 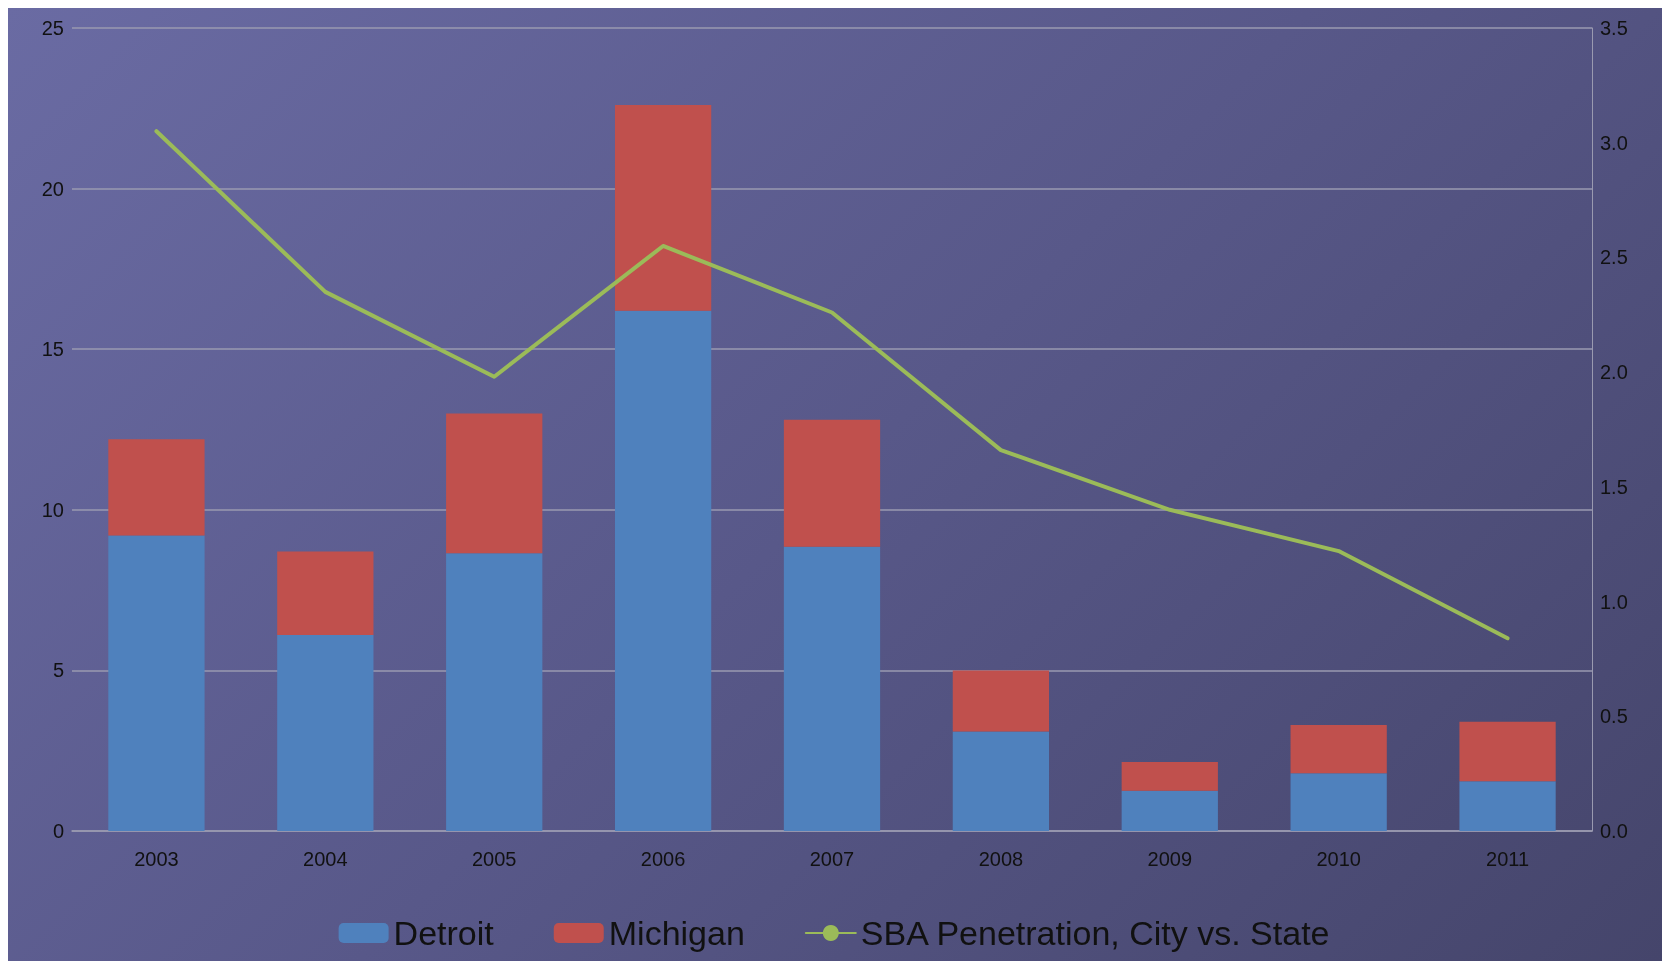 I want to click on x-tick-label: 2008, so click(x=1001, y=859).